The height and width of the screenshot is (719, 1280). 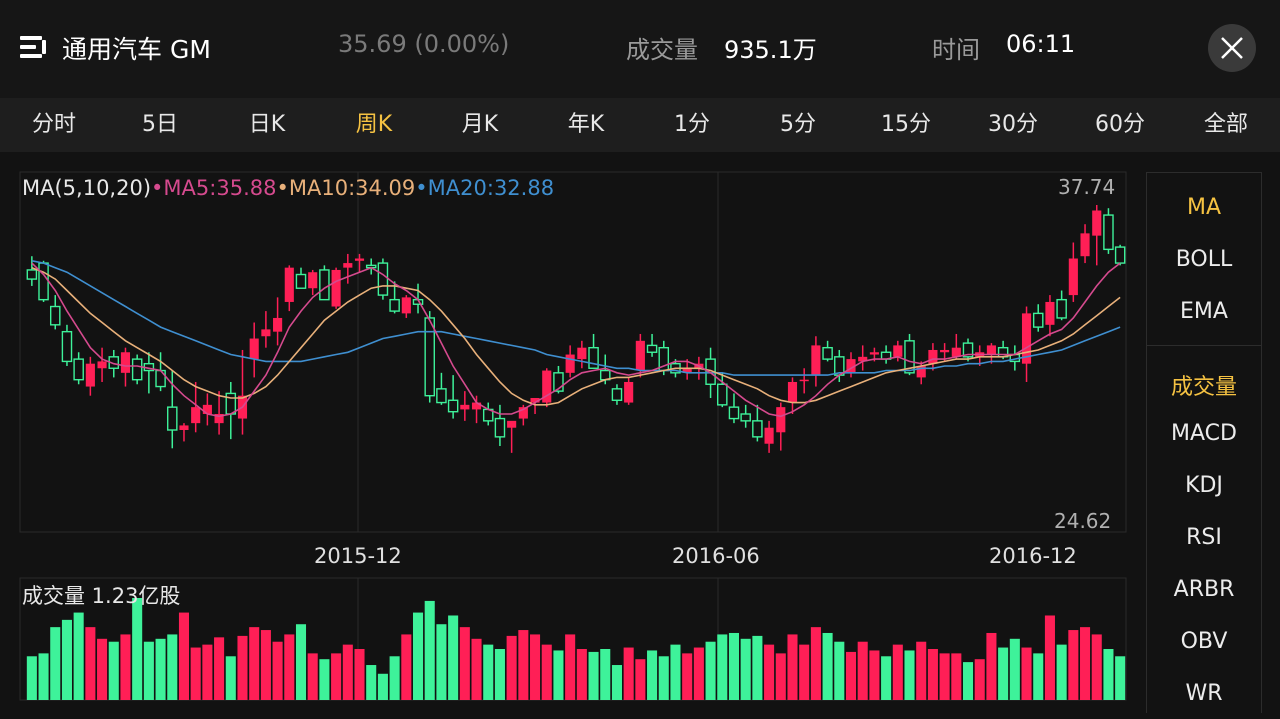 I want to click on indicator-sub-4: ARBR, so click(x=1204, y=589).